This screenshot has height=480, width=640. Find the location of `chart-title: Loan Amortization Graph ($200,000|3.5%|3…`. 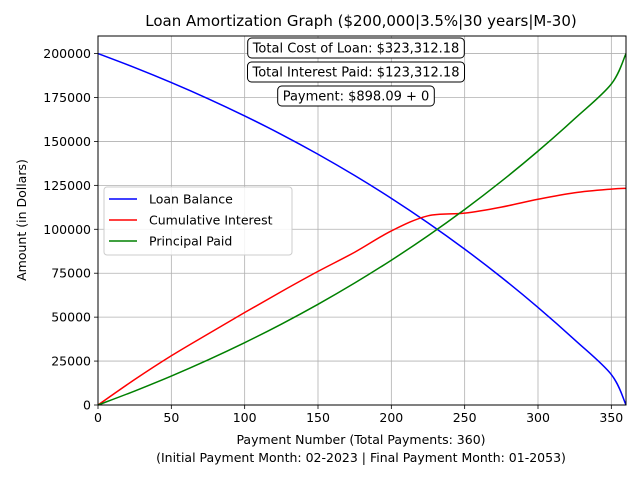

chart-title: Loan Amortization Graph ($200,000|3.5%|3… is located at coordinates (360, 21).